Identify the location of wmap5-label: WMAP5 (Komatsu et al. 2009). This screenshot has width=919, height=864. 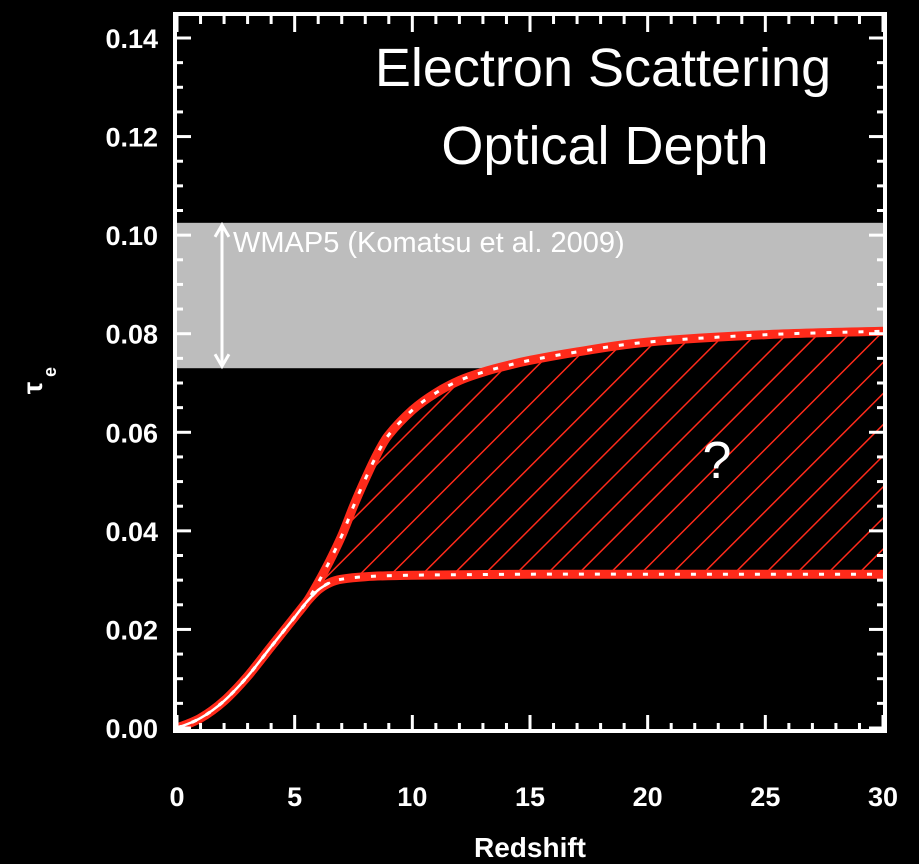
(429, 243).